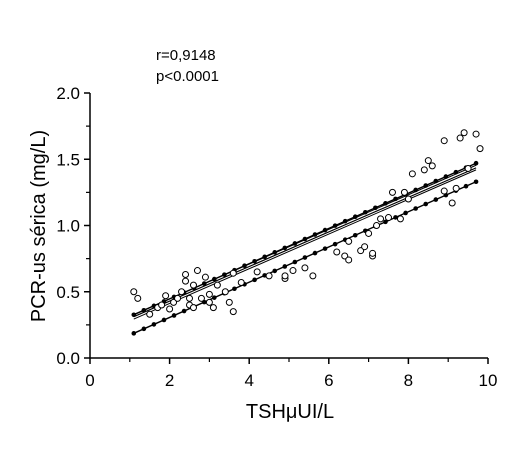 The image size is (520, 467). I want to click on x-tick-label: 2, so click(169, 380).